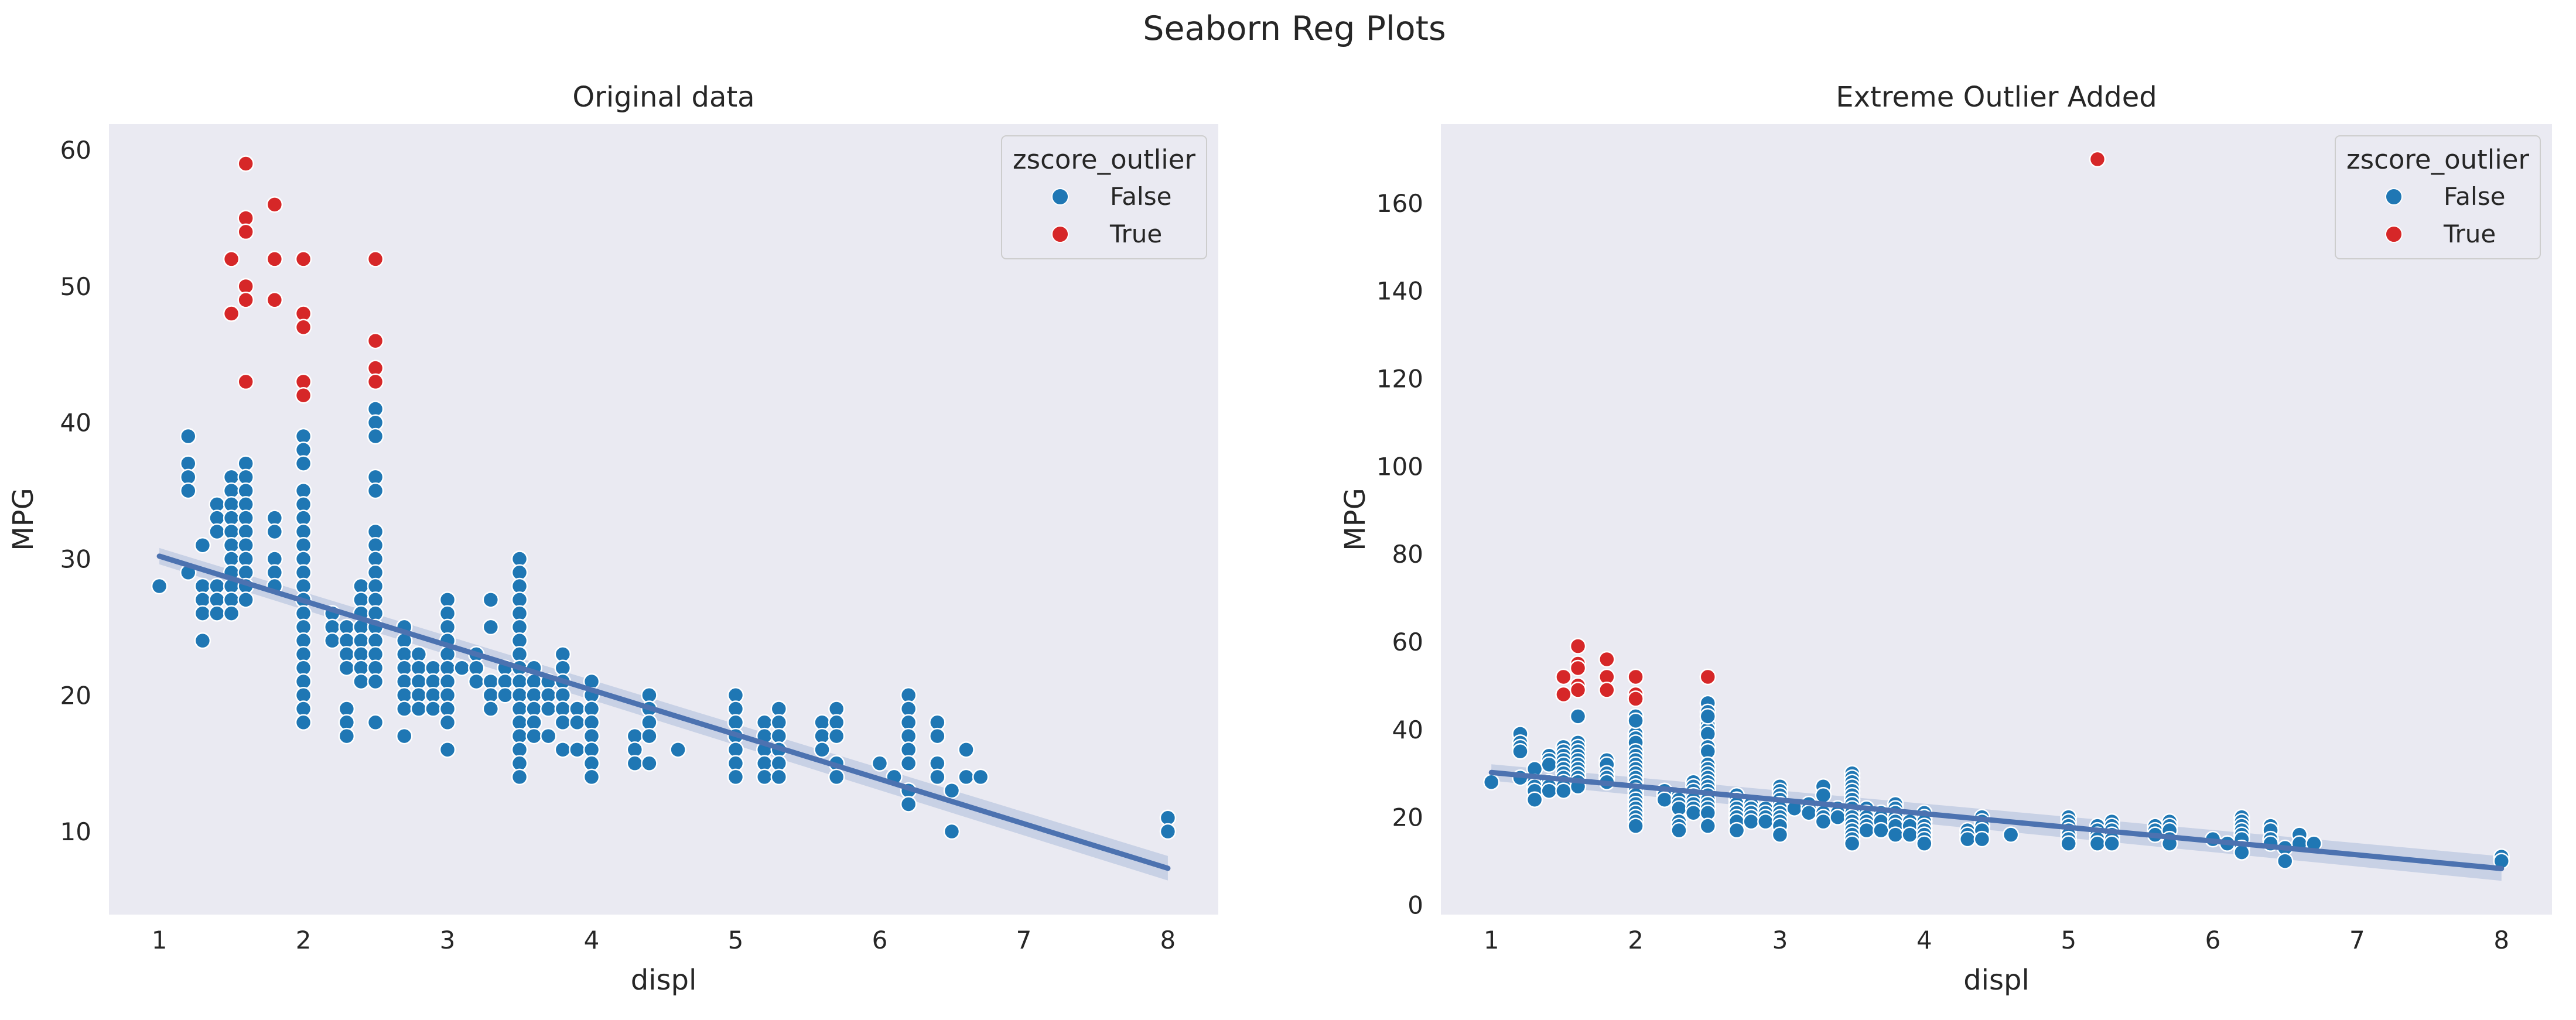 This screenshot has width=2576, height=1020. Describe the element at coordinates (1399, 379) in the screenshot. I see `y-tick-label: 120` at that location.